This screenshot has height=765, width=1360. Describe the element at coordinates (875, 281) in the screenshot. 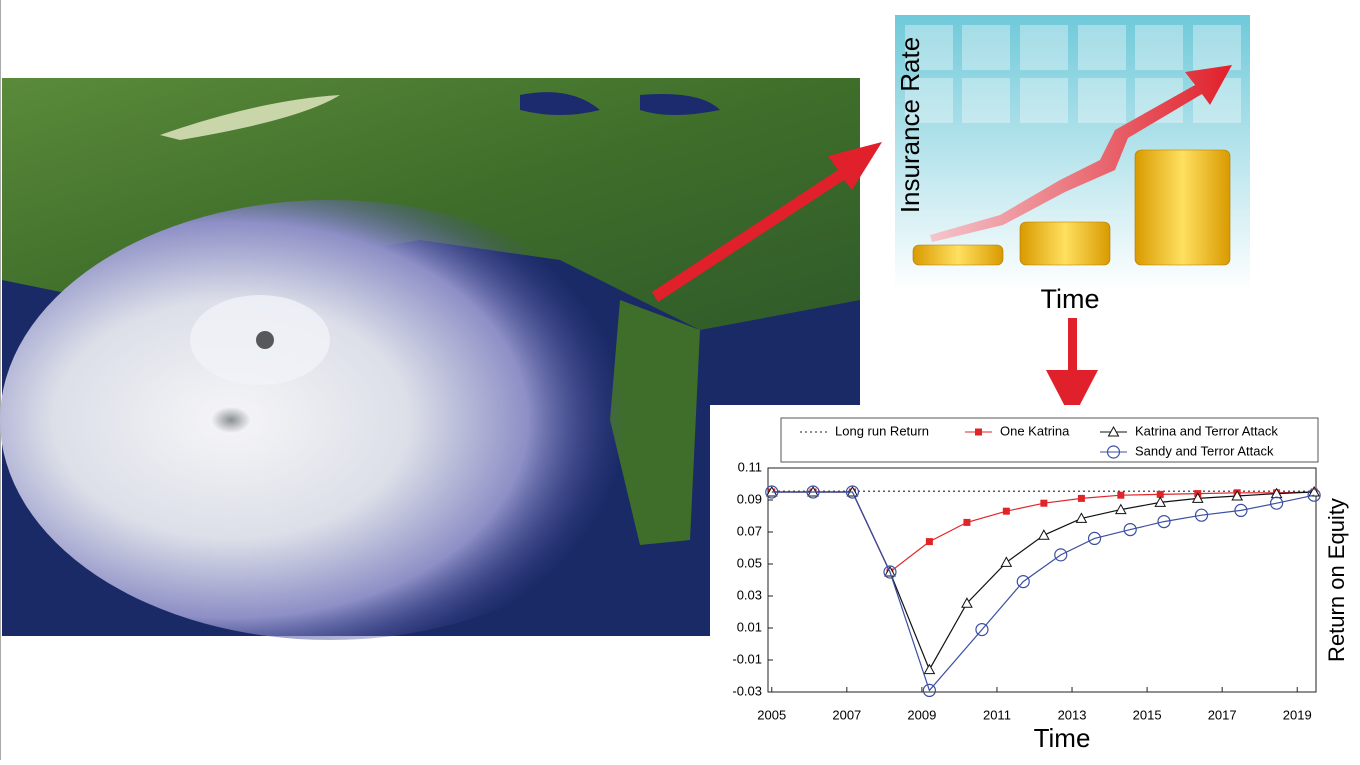

I see `flow-arrows` at that location.